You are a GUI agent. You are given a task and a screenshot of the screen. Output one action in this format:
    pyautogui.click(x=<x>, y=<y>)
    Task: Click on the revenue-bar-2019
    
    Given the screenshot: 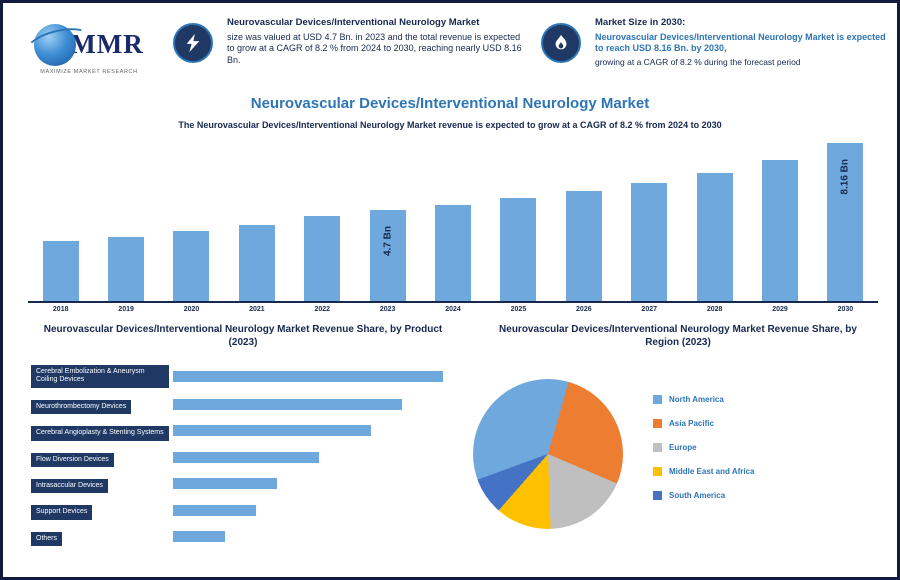 What is the action you would take?
    pyautogui.click(x=126, y=269)
    